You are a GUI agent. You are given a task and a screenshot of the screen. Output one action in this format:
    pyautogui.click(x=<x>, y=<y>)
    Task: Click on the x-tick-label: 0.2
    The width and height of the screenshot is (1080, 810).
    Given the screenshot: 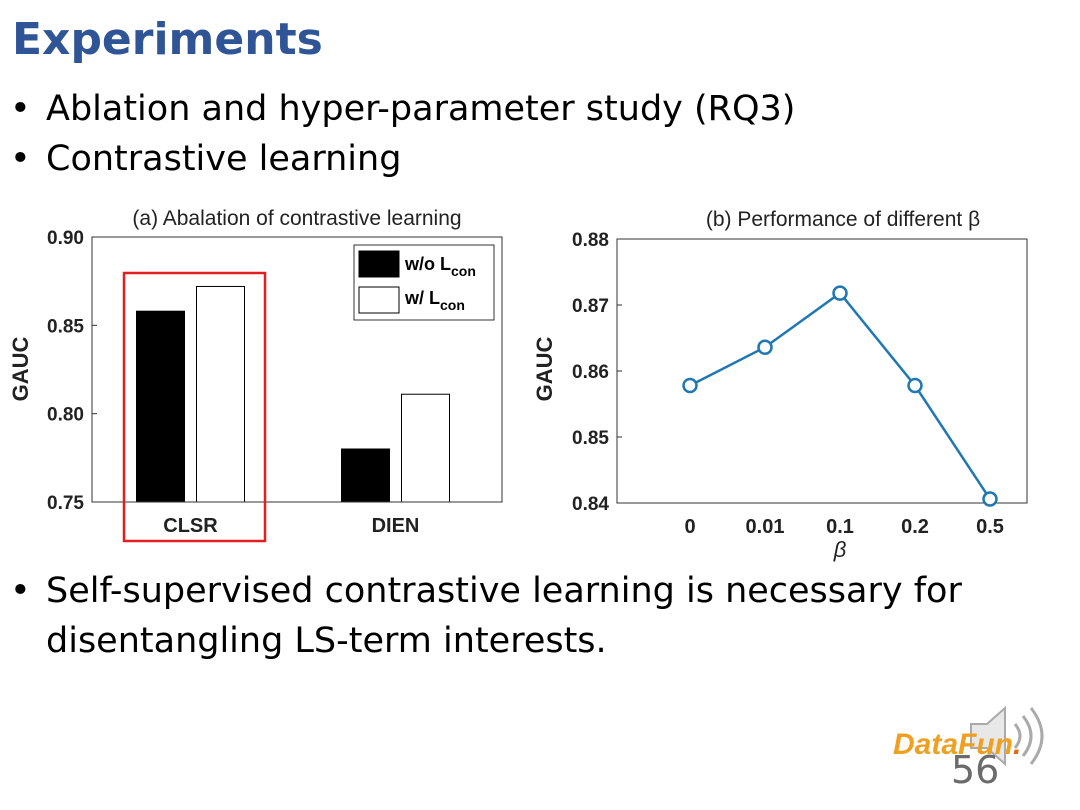 What is the action you would take?
    pyautogui.click(x=915, y=527)
    